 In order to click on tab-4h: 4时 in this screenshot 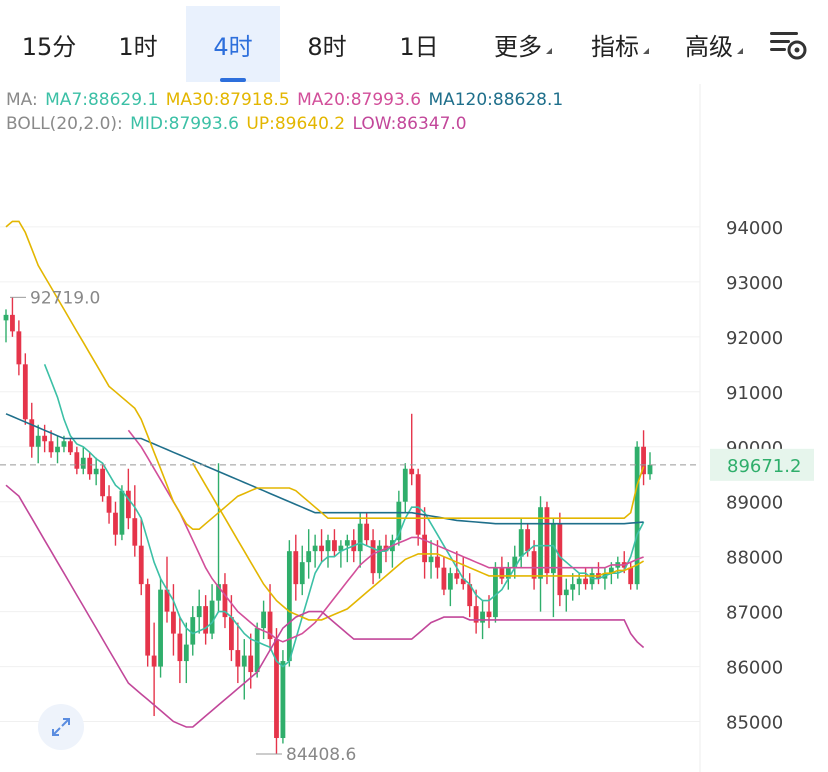, I will do `click(233, 44)`.